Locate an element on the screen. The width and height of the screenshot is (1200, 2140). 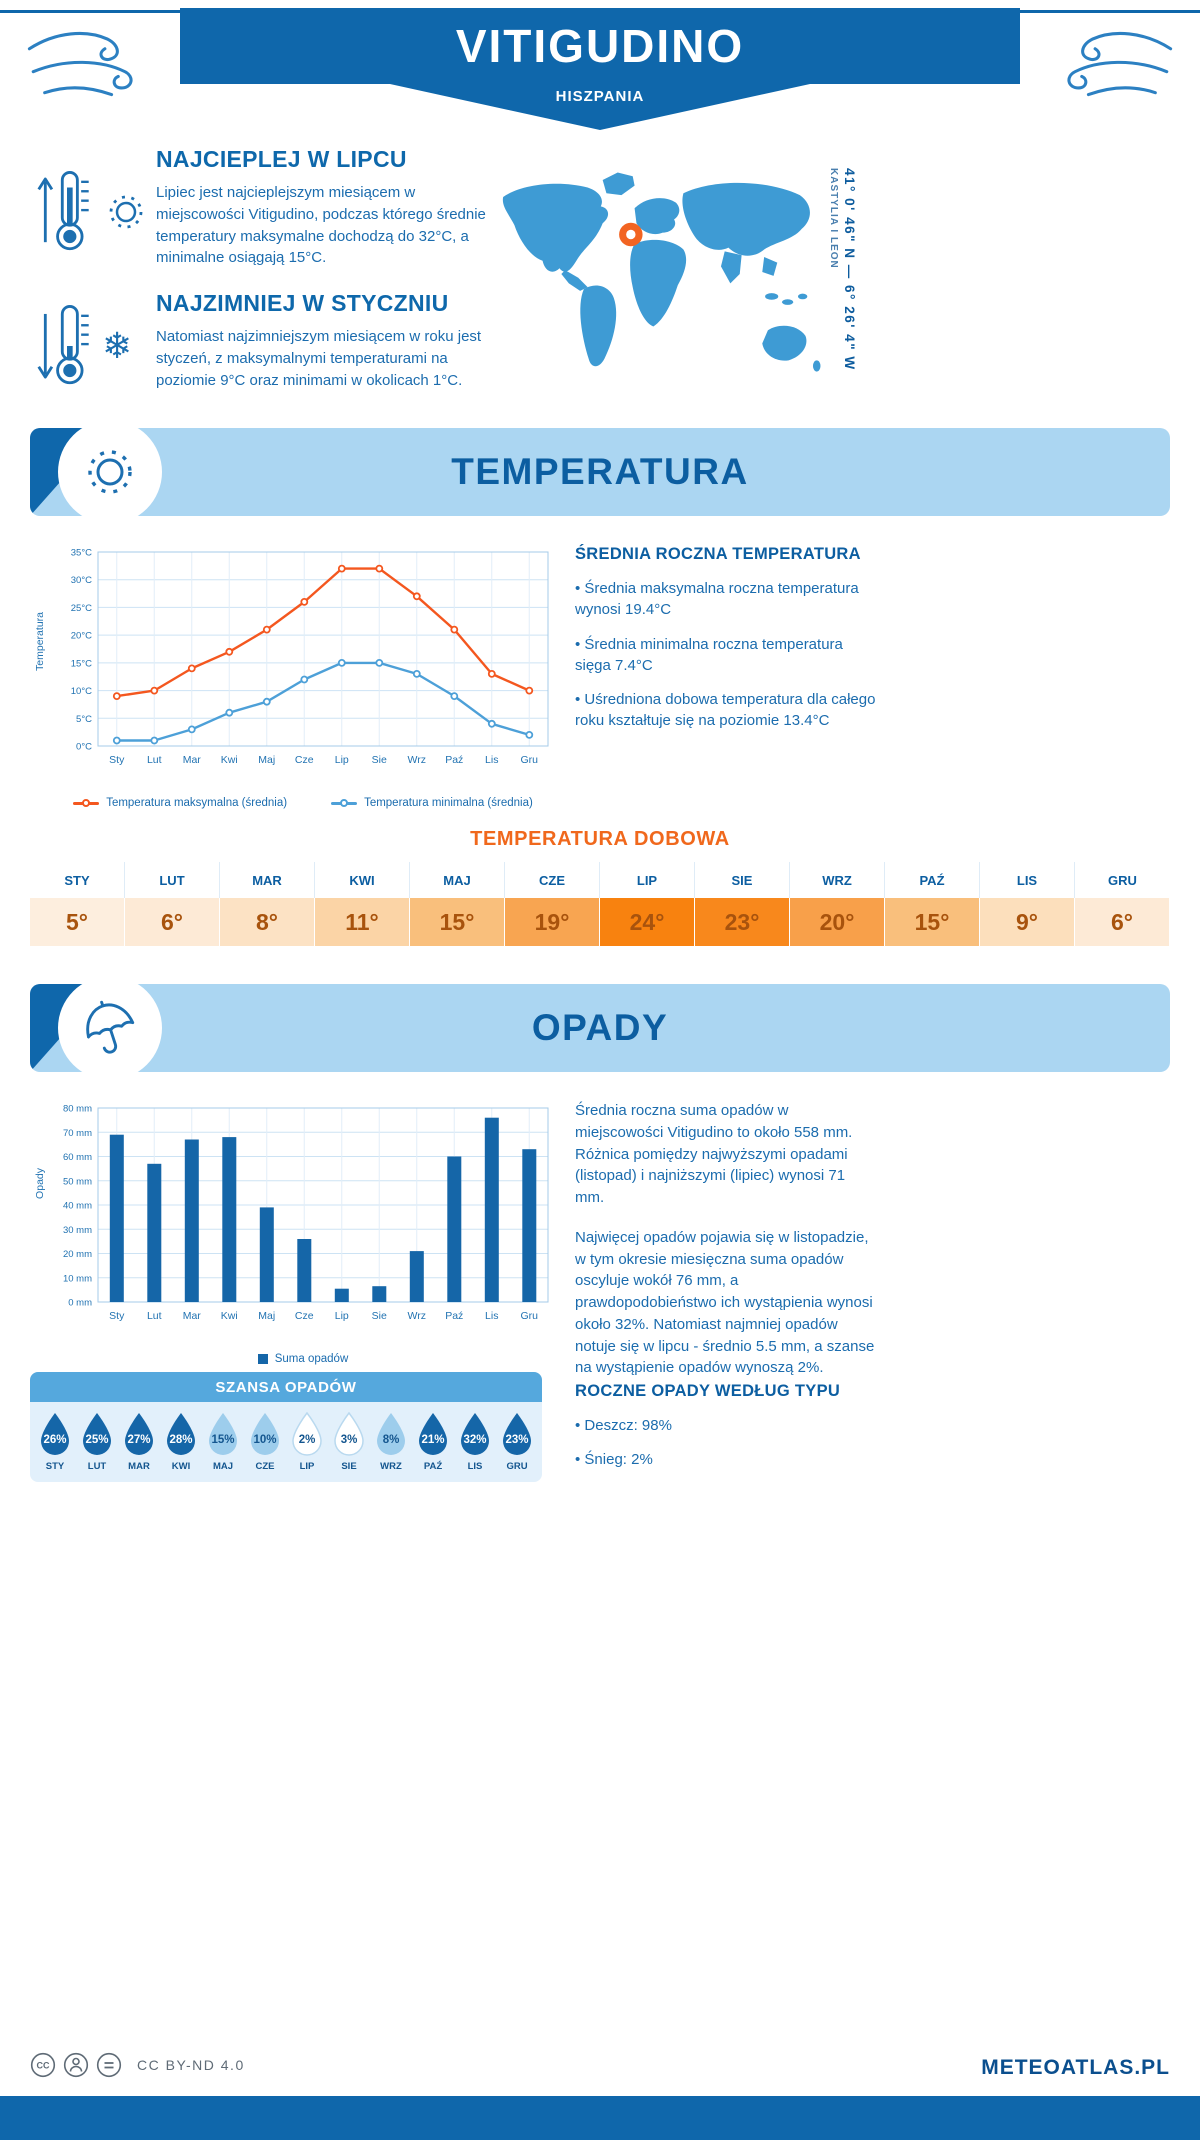
precipitation-chance-item: 3% SIE is located at coordinates (349, 1442).